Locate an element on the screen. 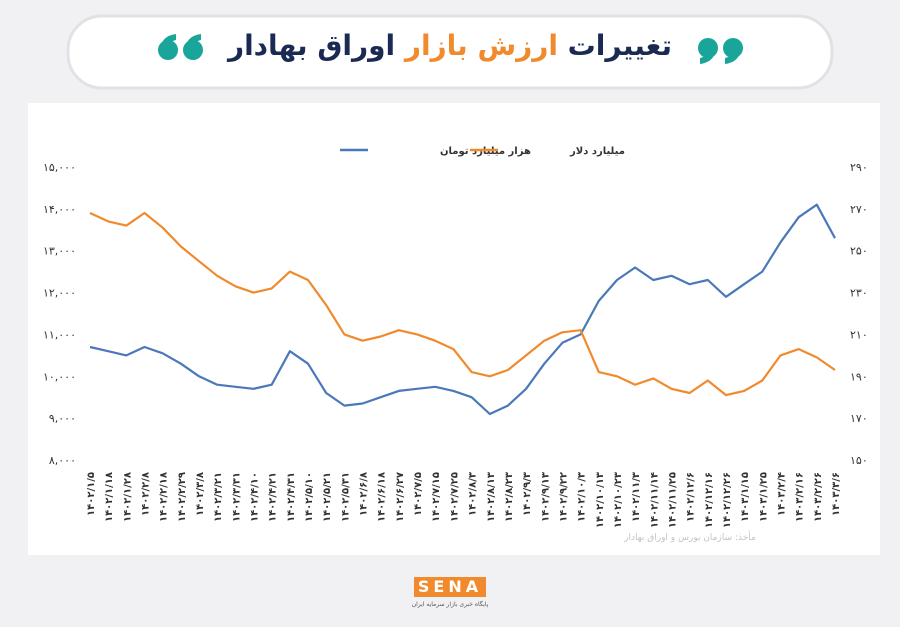  y-tick-label: ۱۲,۰۰۰ is located at coordinates (59, 293).